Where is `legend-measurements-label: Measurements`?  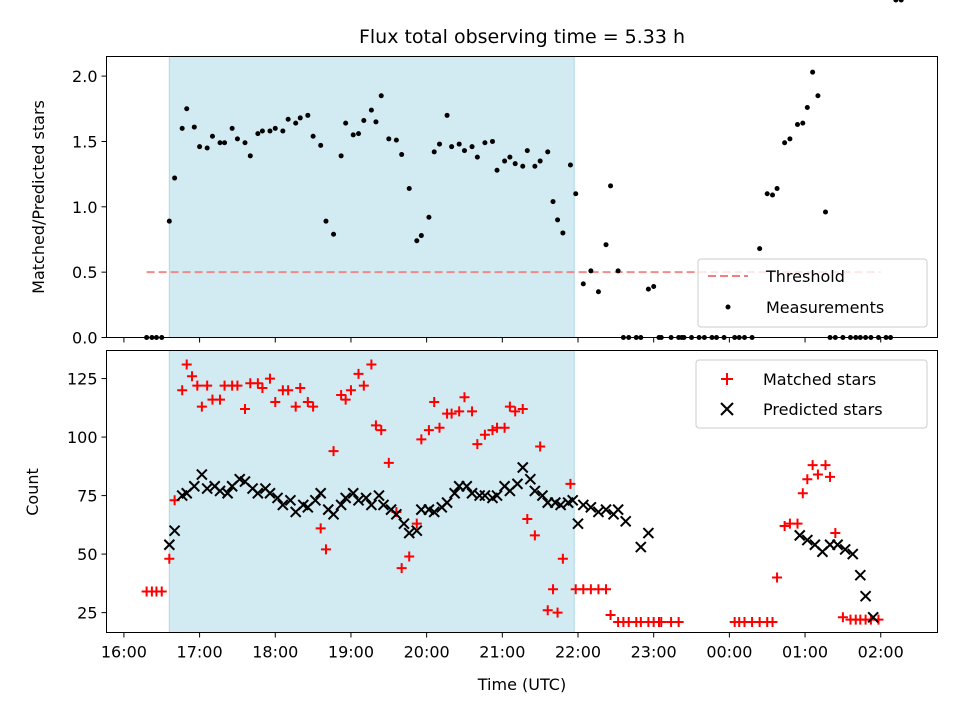 legend-measurements-label: Measurements is located at coordinates (825, 307).